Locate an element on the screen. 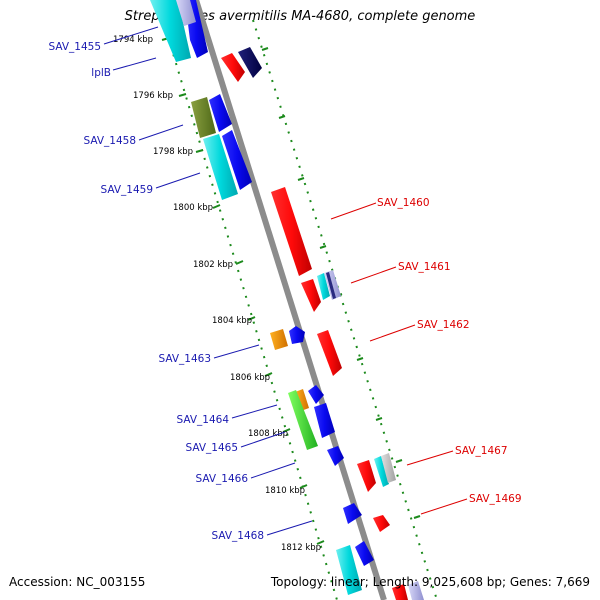 The width and height of the screenshot is (600, 600). tick-label: 1794 kbp is located at coordinates (133, 40).